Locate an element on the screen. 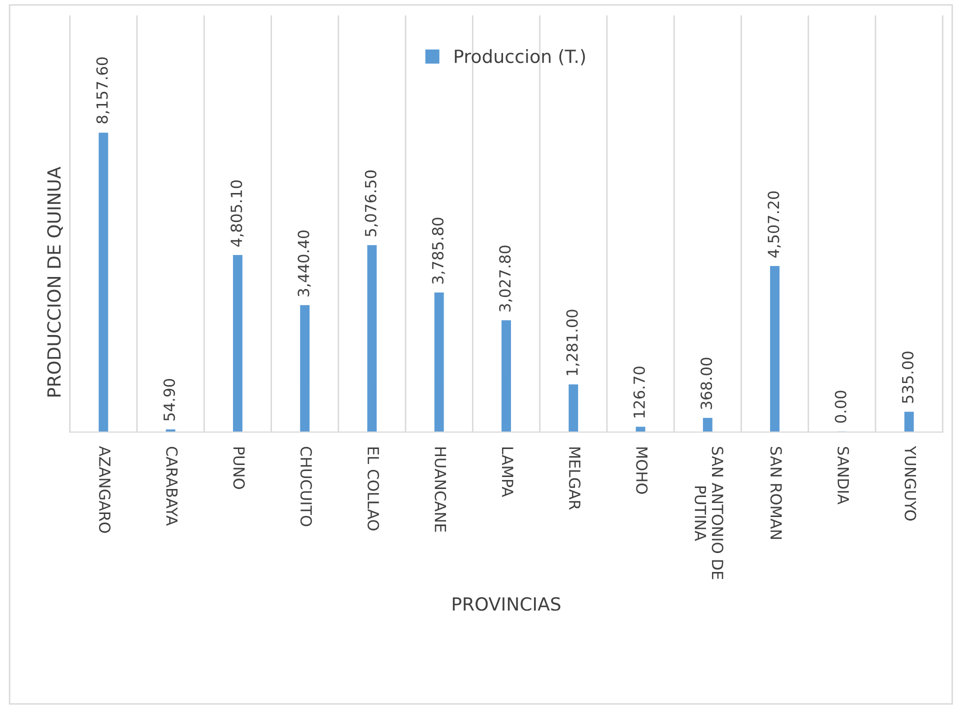 This screenshot has height=706, width=957. x-tick-label: HUANCANE is located at coordinates (440, 489).